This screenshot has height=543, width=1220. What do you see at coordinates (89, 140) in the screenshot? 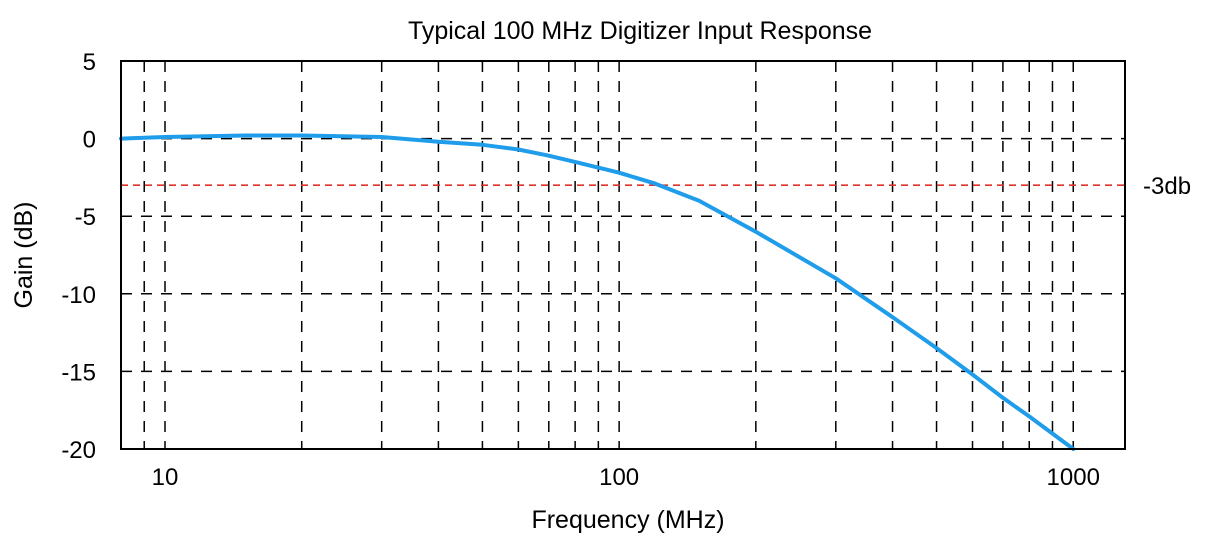
I see `y-tick-label: 0` at bounding box center [89, 140].